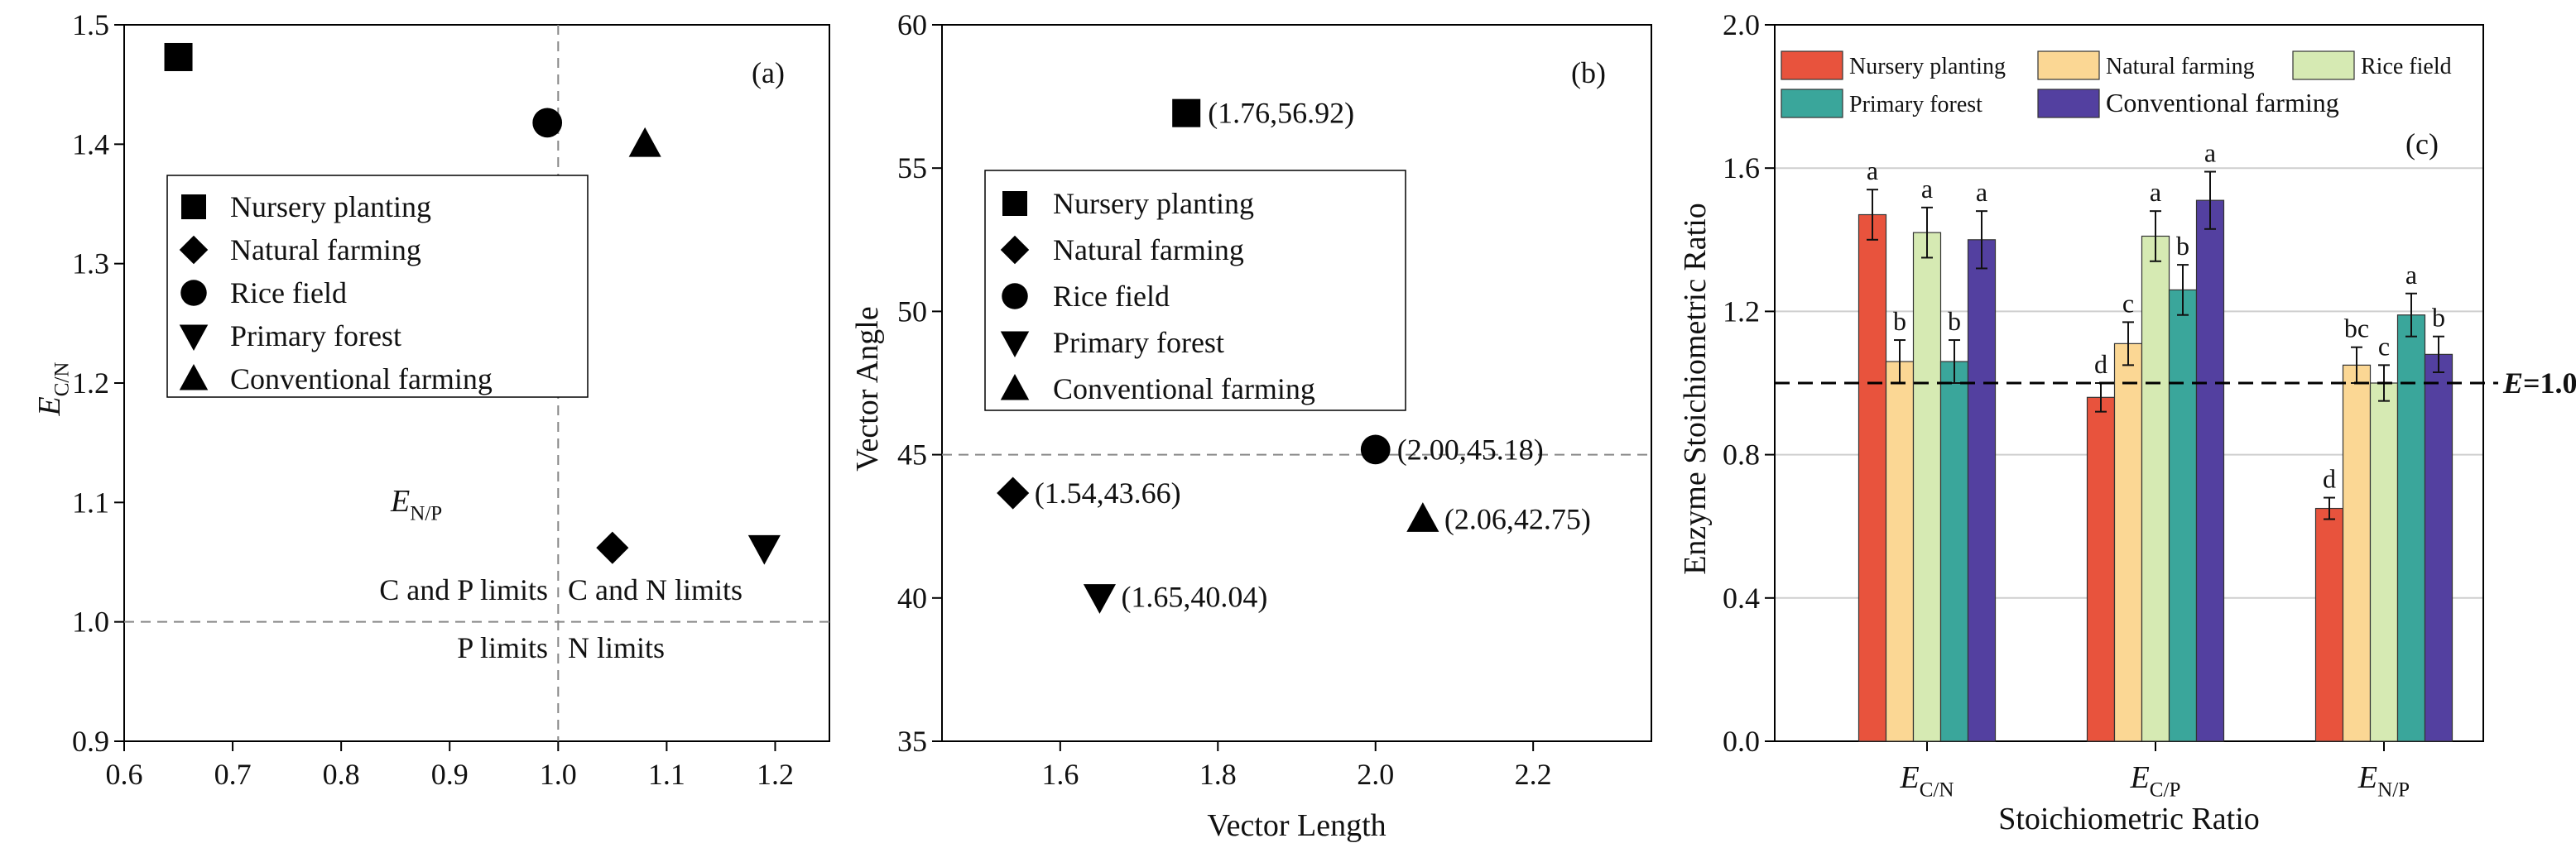 The width and height of the screenshot is (2576, 867). I want to click on y-tick-label: 2.0, so click(1741, 24).